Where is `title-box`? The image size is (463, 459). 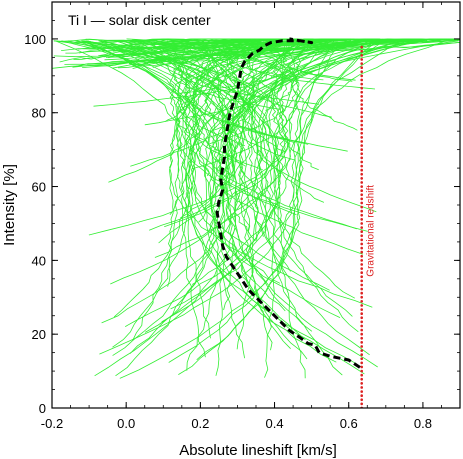 title-box is located at coordinates (155, 20).